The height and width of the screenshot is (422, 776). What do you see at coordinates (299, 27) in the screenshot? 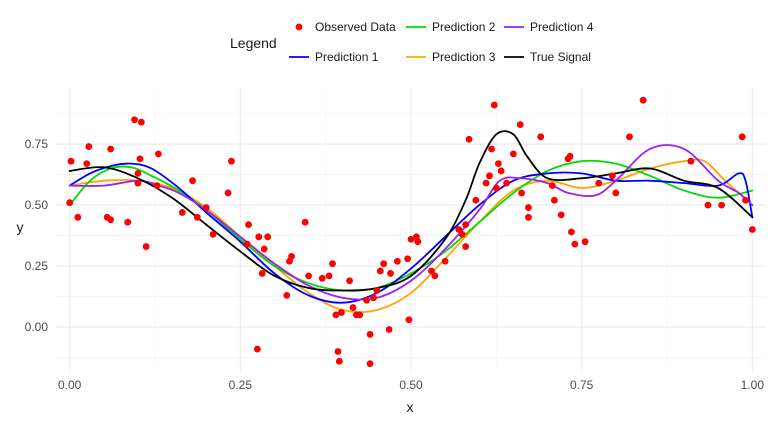
I see `observed-data-legend-key` at bounding box center [299, 27].